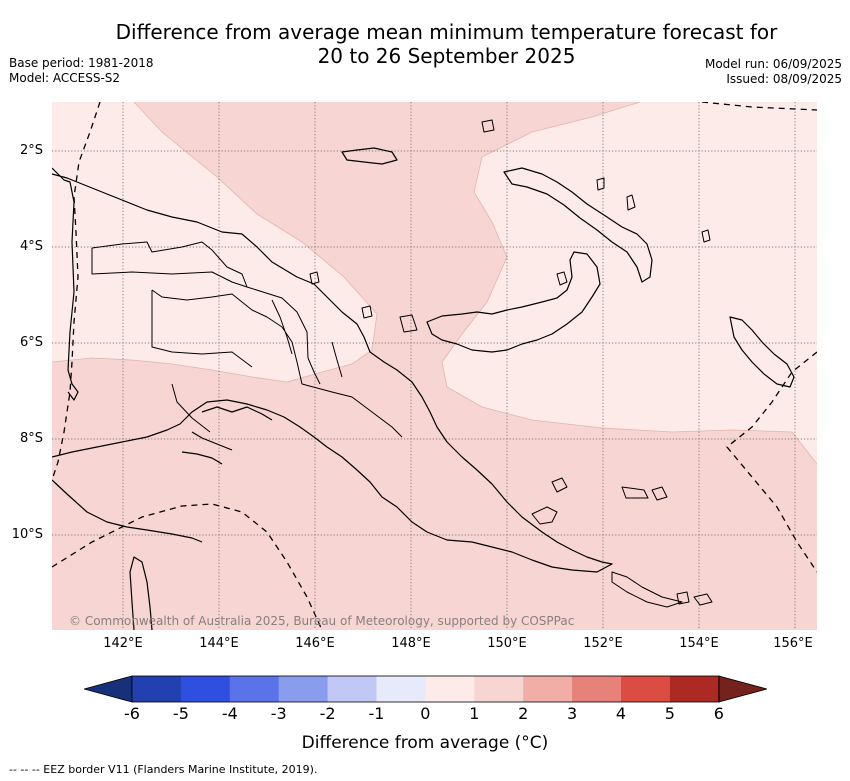 This screenshot has height=781, width=850. Describe the element at coordinates (425, 743) in the screenshot. I see `colorbar-label: Difference from average (°C)` at that location.